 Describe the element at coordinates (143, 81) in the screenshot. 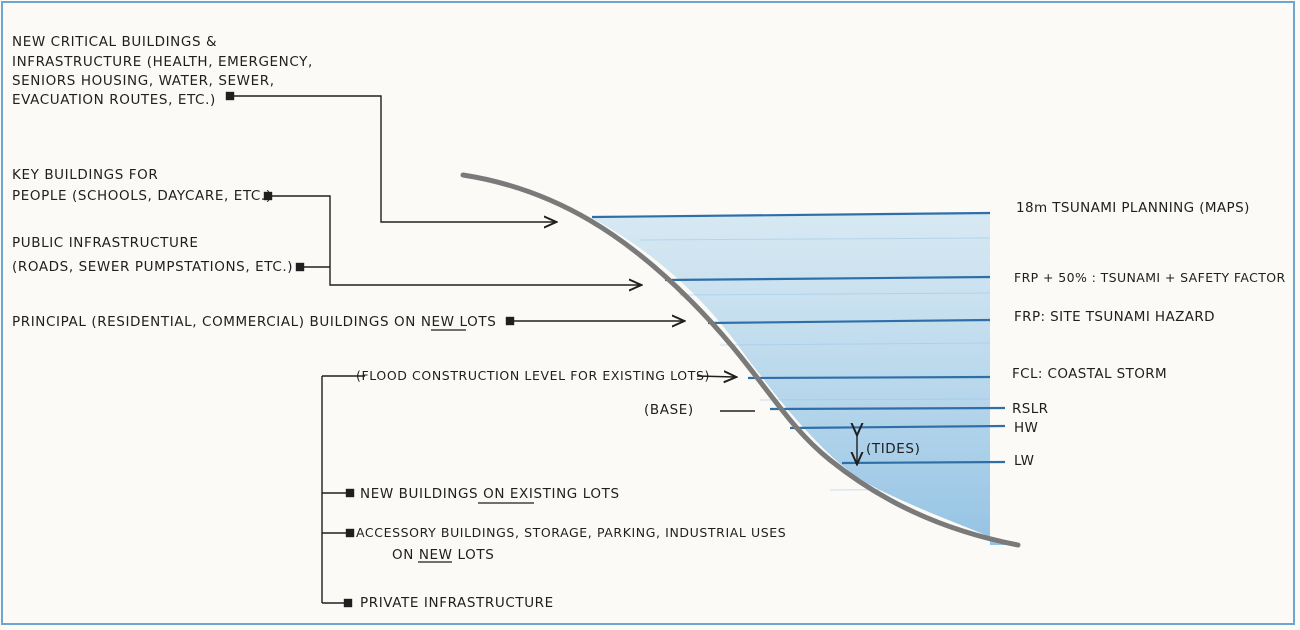

I see `critical-line-3: SENIORS HOUSING, WATER, SEWER,` at that location.